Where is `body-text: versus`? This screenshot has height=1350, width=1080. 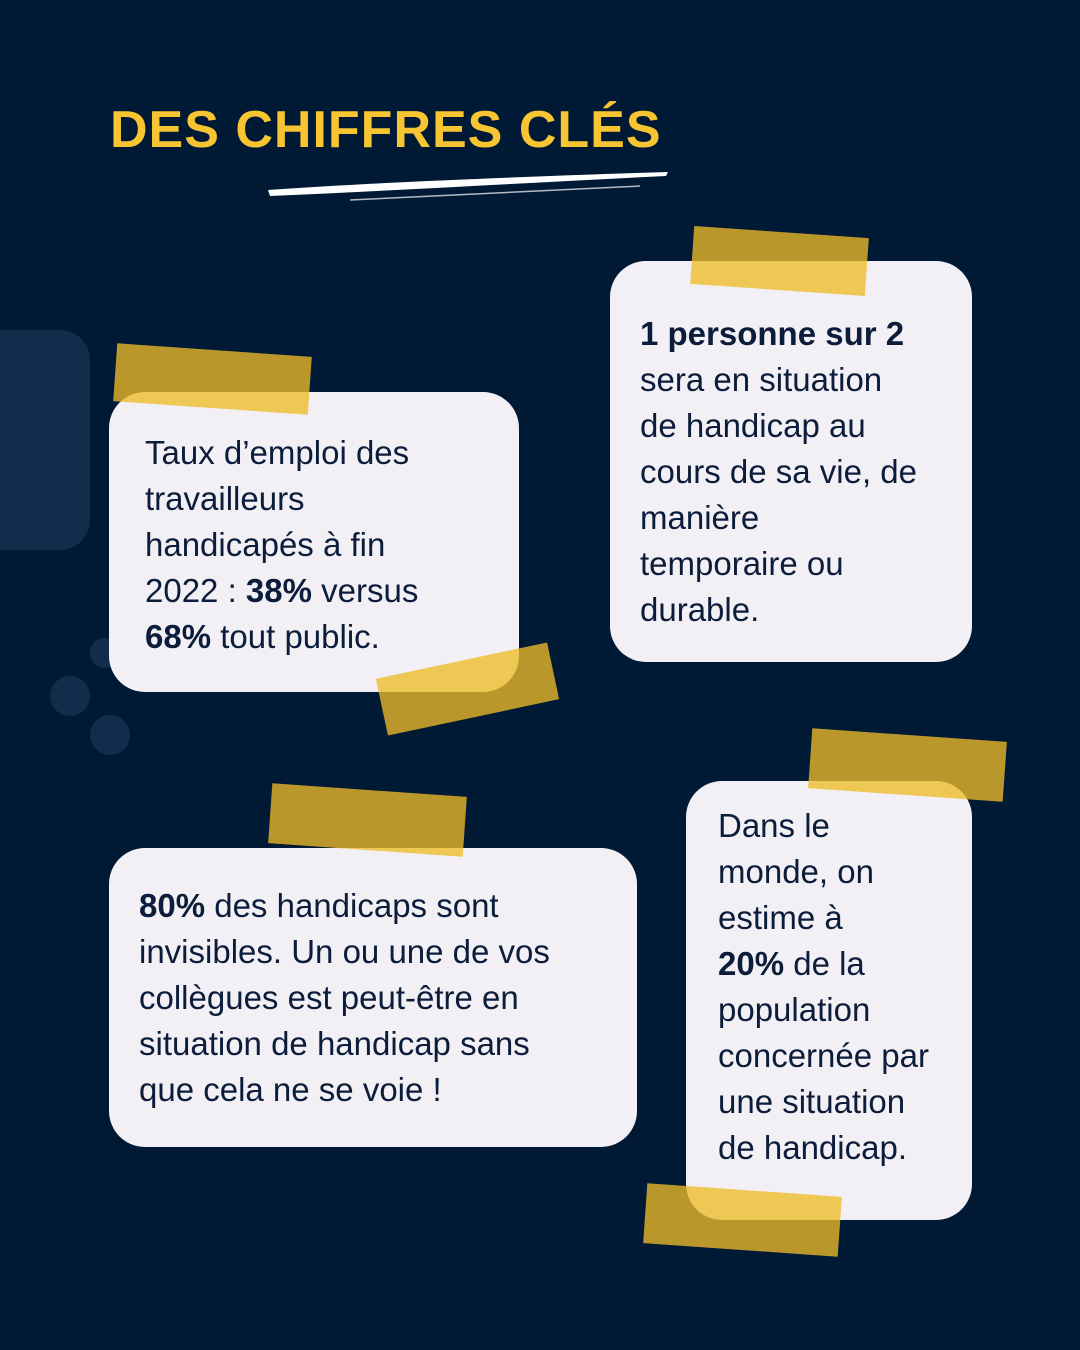
body-text: versus is located at coordinates (365, 590).